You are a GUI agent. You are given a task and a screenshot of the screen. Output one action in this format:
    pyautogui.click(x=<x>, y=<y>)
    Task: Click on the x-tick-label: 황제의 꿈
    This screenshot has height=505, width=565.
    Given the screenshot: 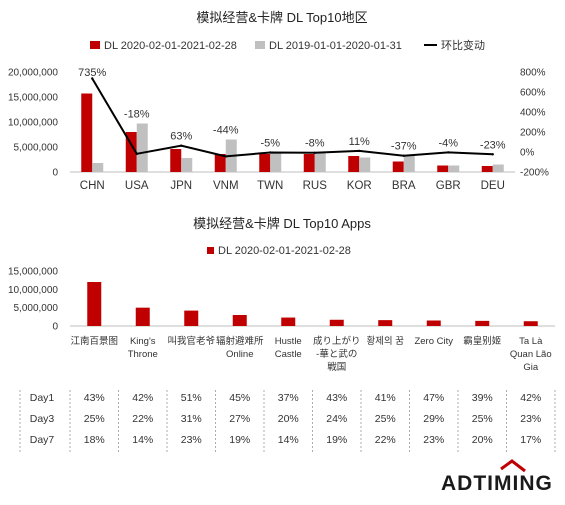 What is the action you would take?
    pyautogui.click(x=385, y=341)
    